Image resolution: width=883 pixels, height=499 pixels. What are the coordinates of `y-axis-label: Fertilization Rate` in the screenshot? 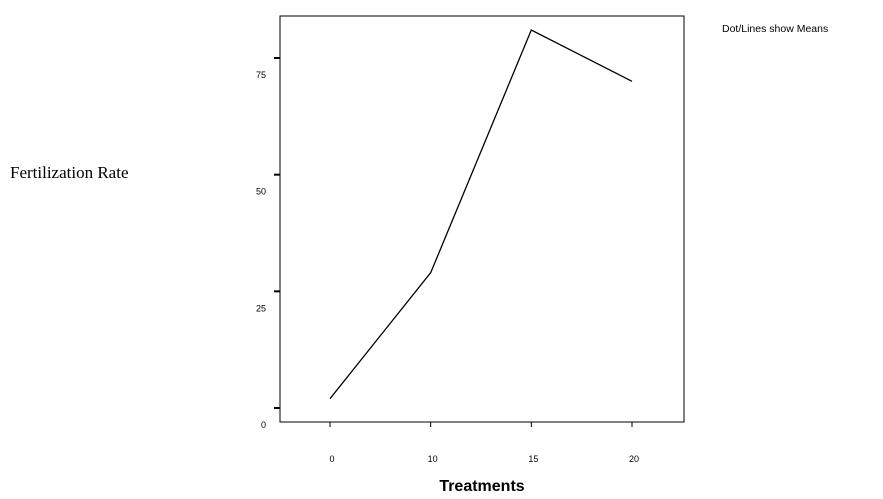 It's located at (69, 172).